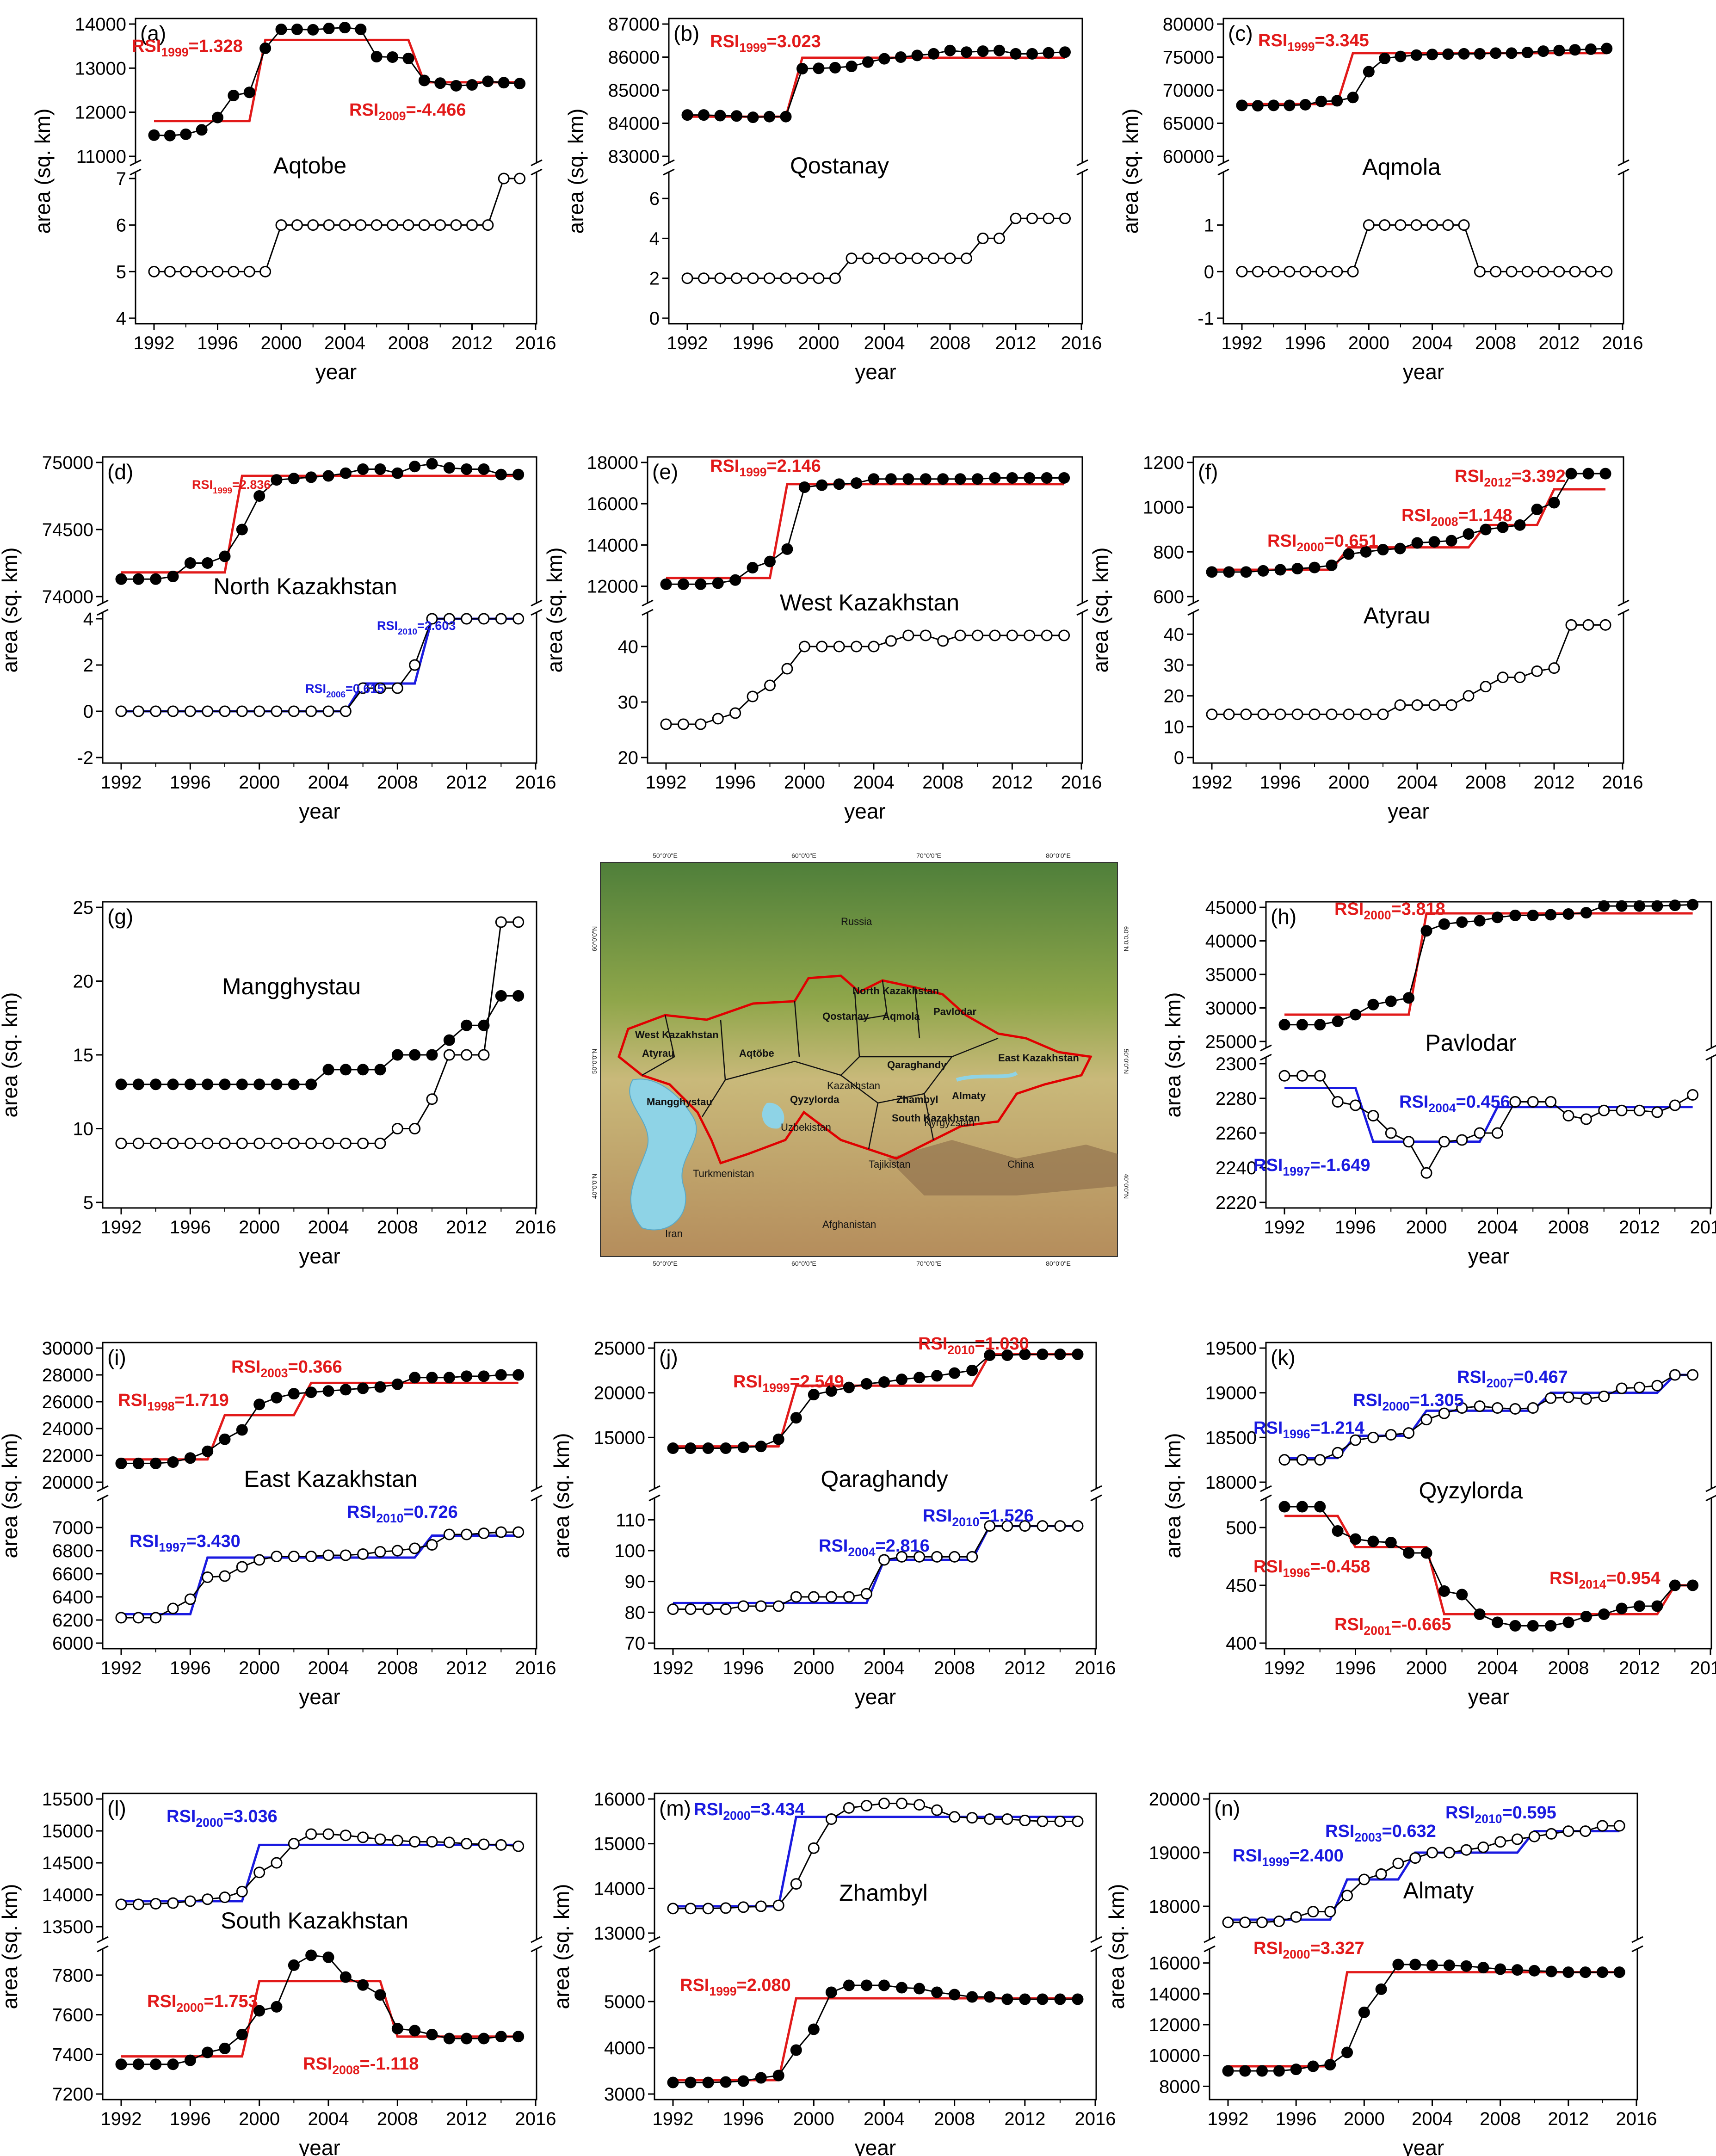 The image size is (1716, 2156). I want to click on rsi-label: RSI1997=-1.649, so click(1311, 1167).